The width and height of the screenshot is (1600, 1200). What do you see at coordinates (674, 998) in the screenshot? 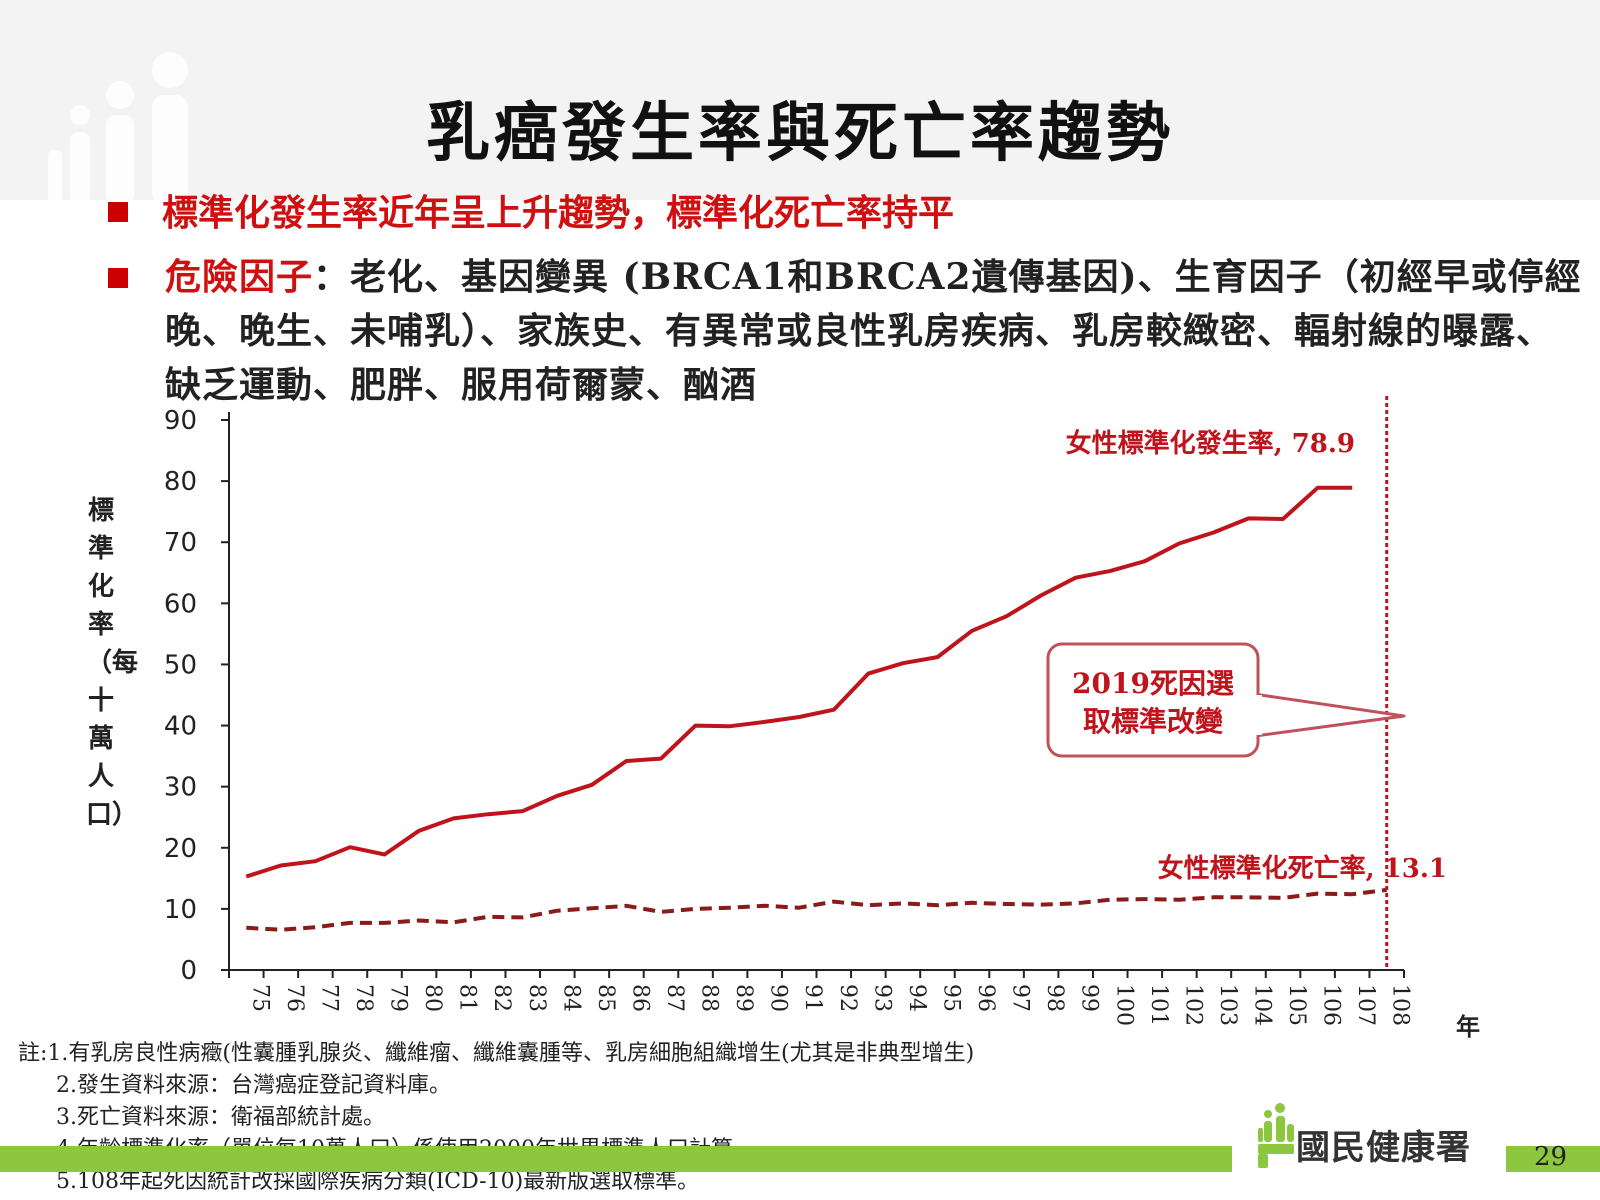
I see `x-tick-label: 87` at bounding box center [674, 998].